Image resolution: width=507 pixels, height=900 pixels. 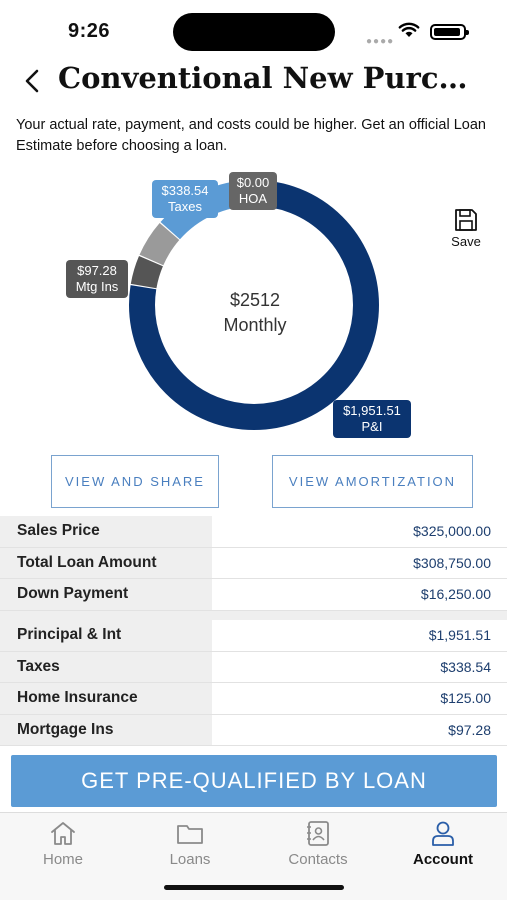 I want to click on monthly-label: Monthly, so click(x=255, y=325).